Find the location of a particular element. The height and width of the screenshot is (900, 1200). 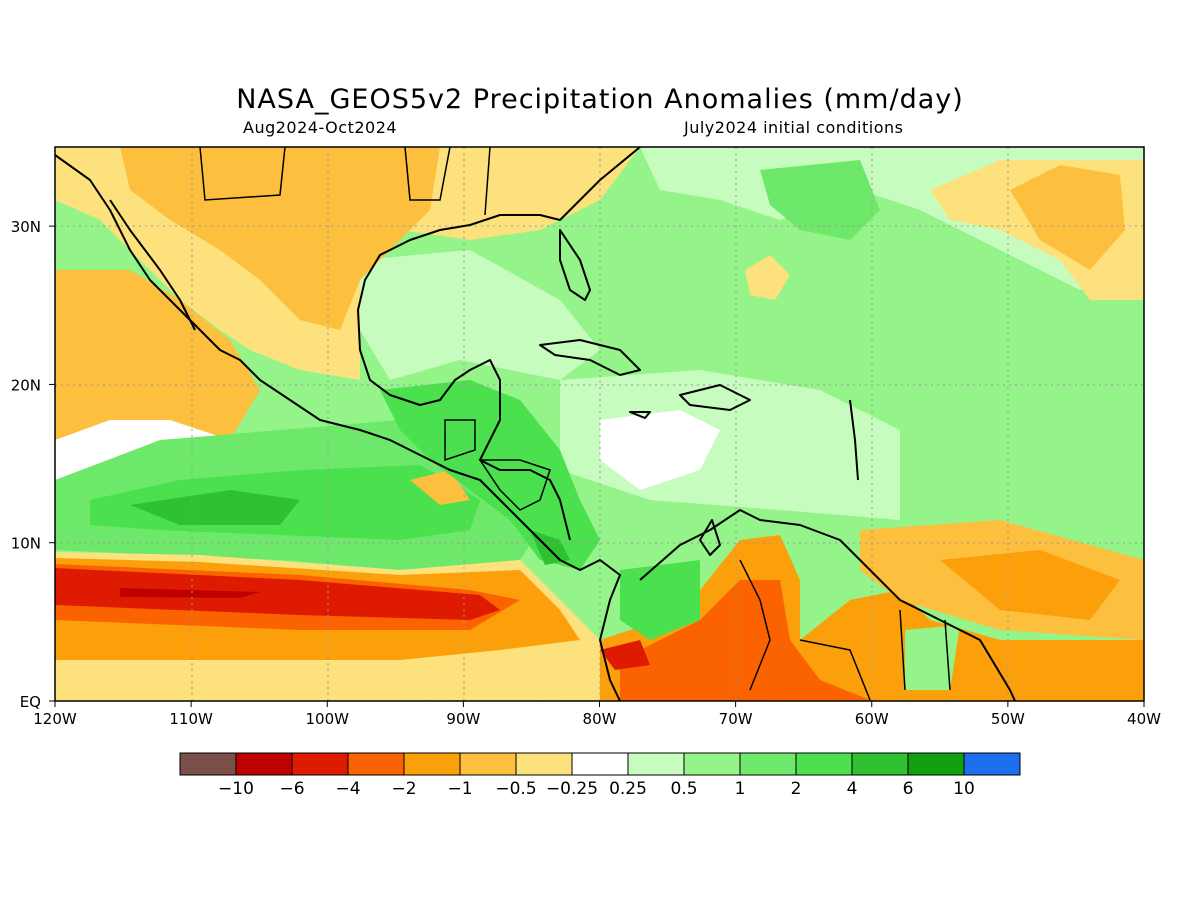

y-tick-label: 30N is located at coordinates (26, 227).